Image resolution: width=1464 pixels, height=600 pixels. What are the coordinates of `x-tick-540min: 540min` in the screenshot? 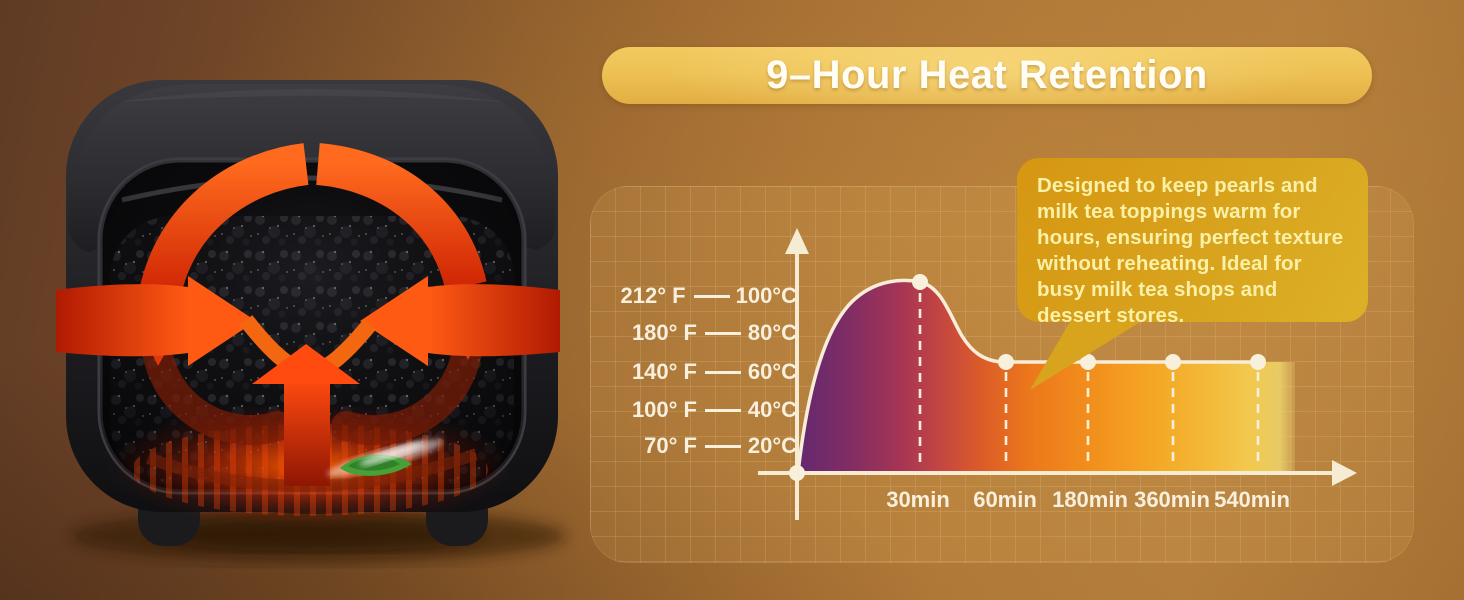 It's located at (1252, 499).